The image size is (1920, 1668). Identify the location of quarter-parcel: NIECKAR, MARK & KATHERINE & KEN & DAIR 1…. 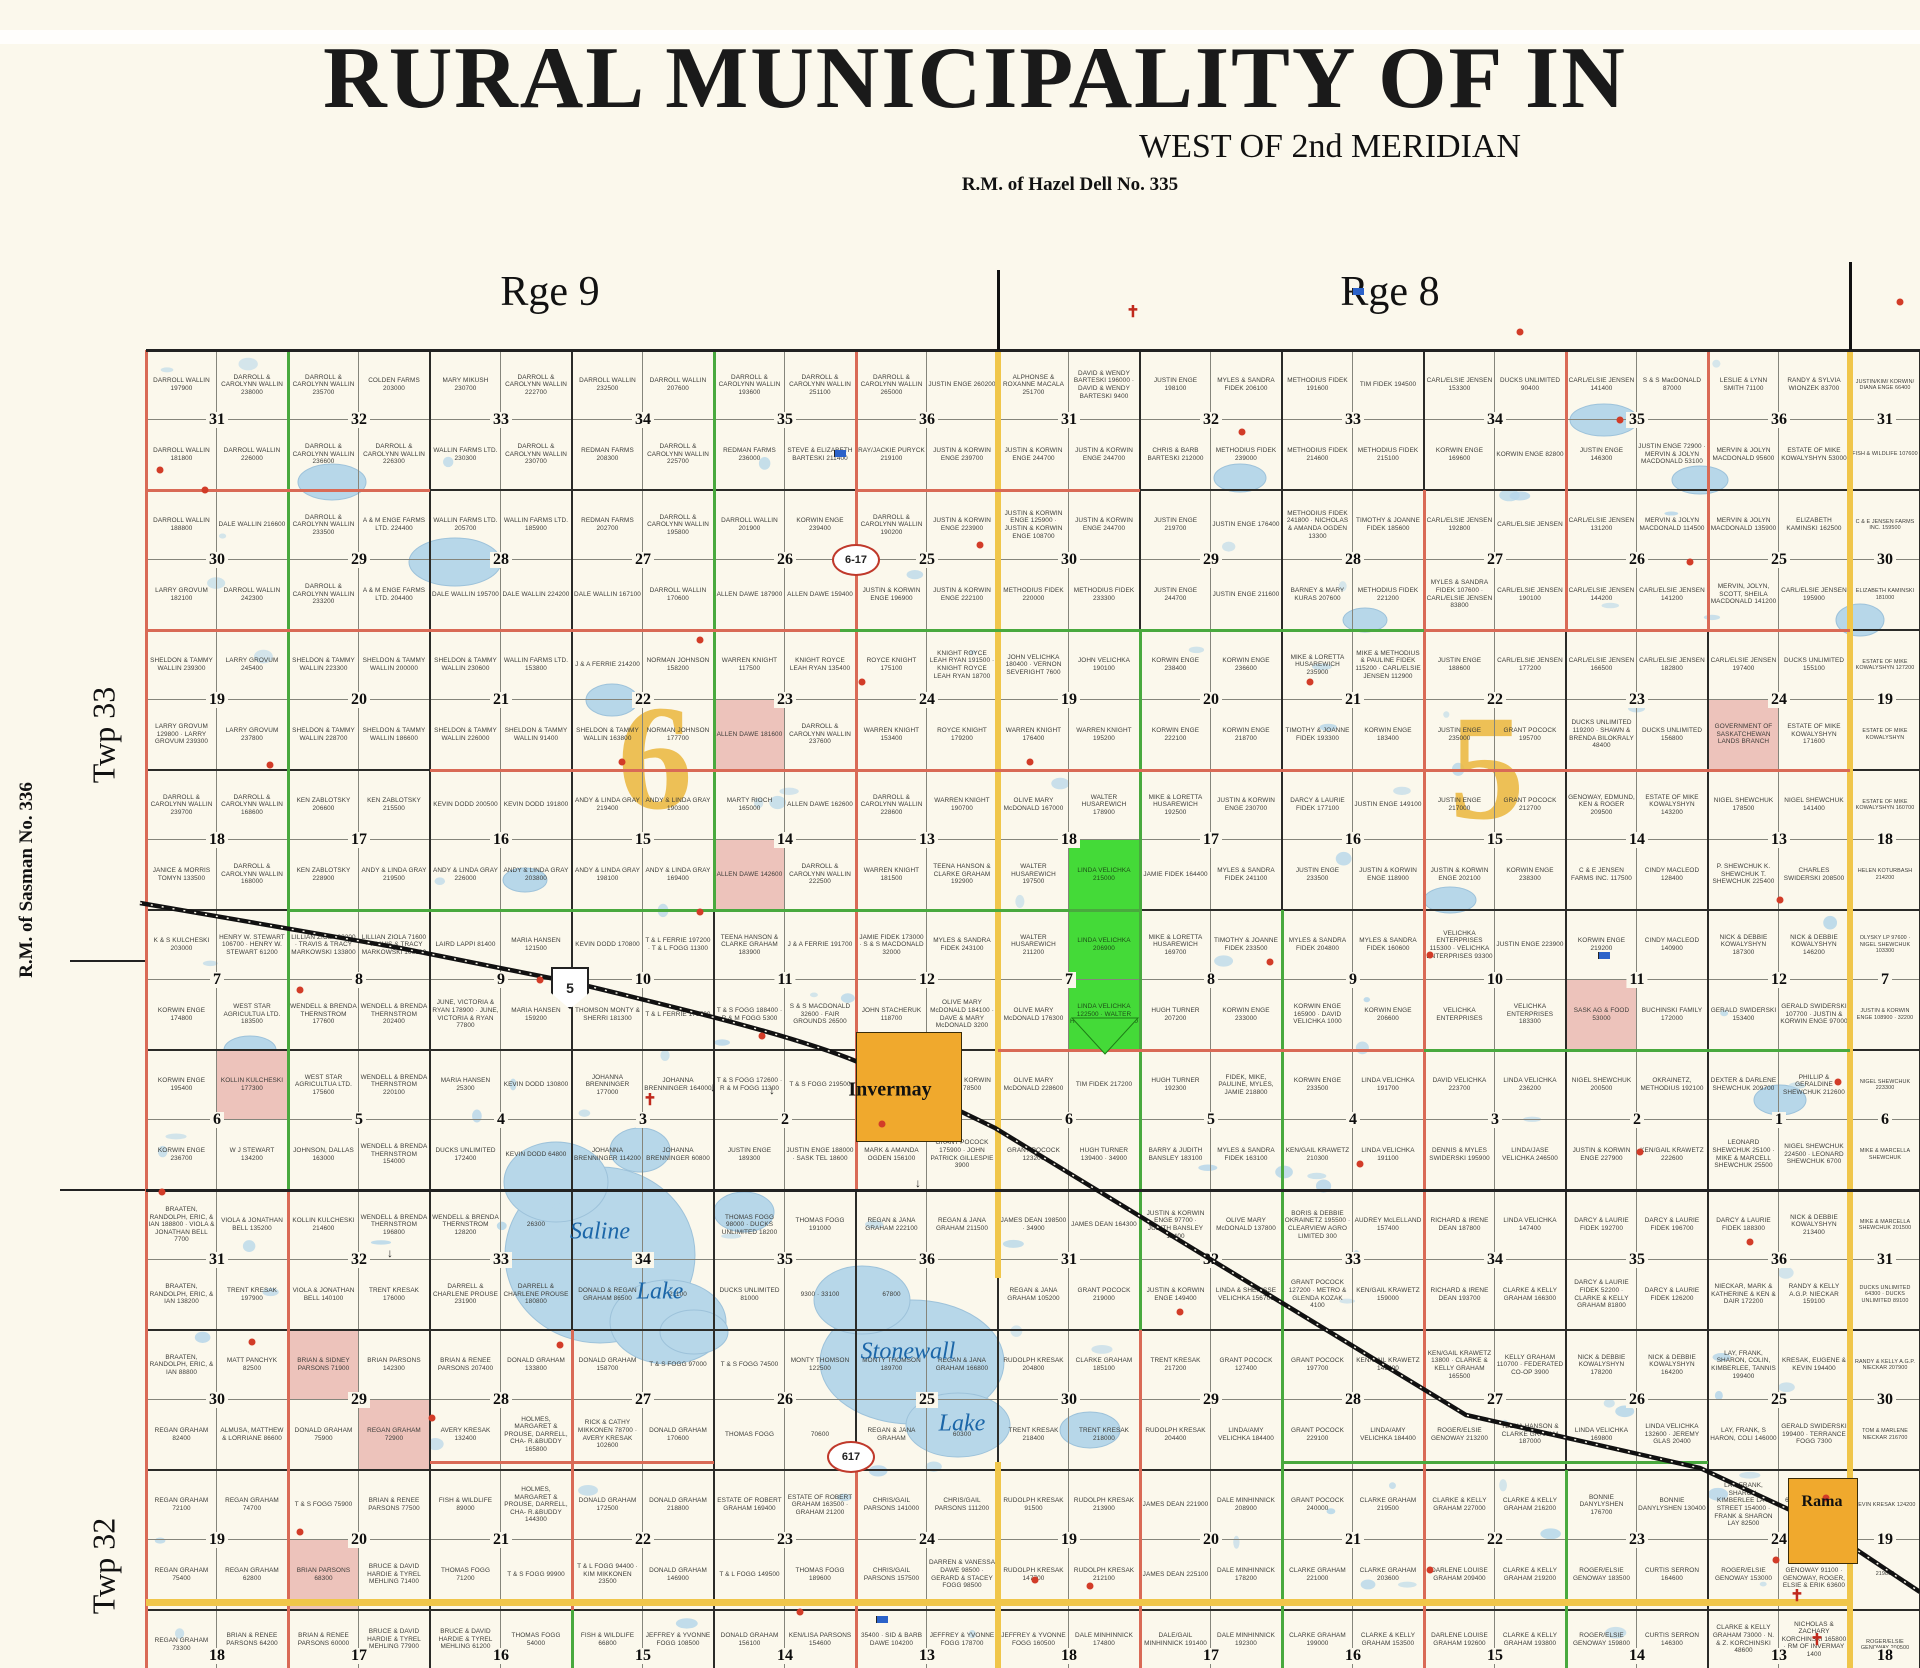
(1744, 1294).